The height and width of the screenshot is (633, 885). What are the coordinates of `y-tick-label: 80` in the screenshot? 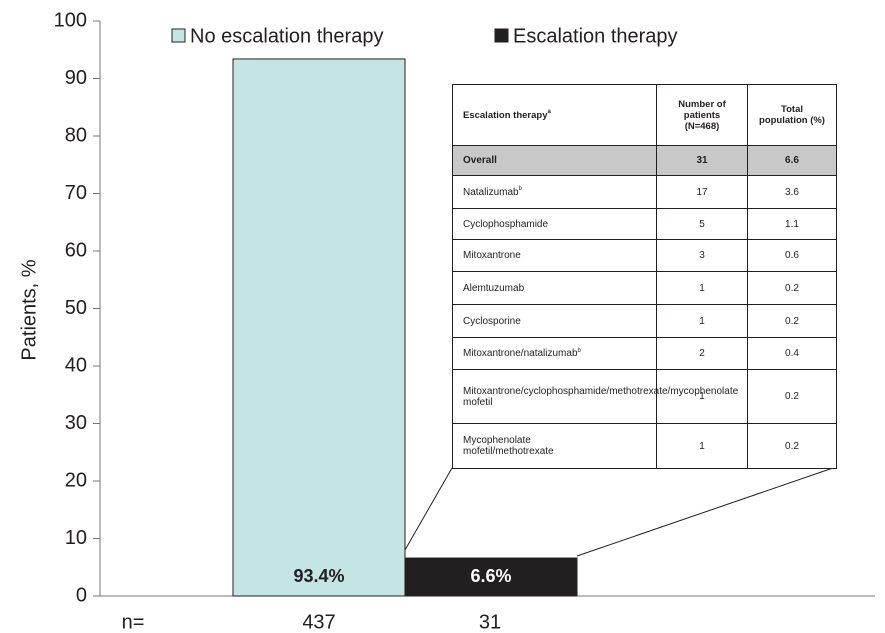 It's located at (76, 135).